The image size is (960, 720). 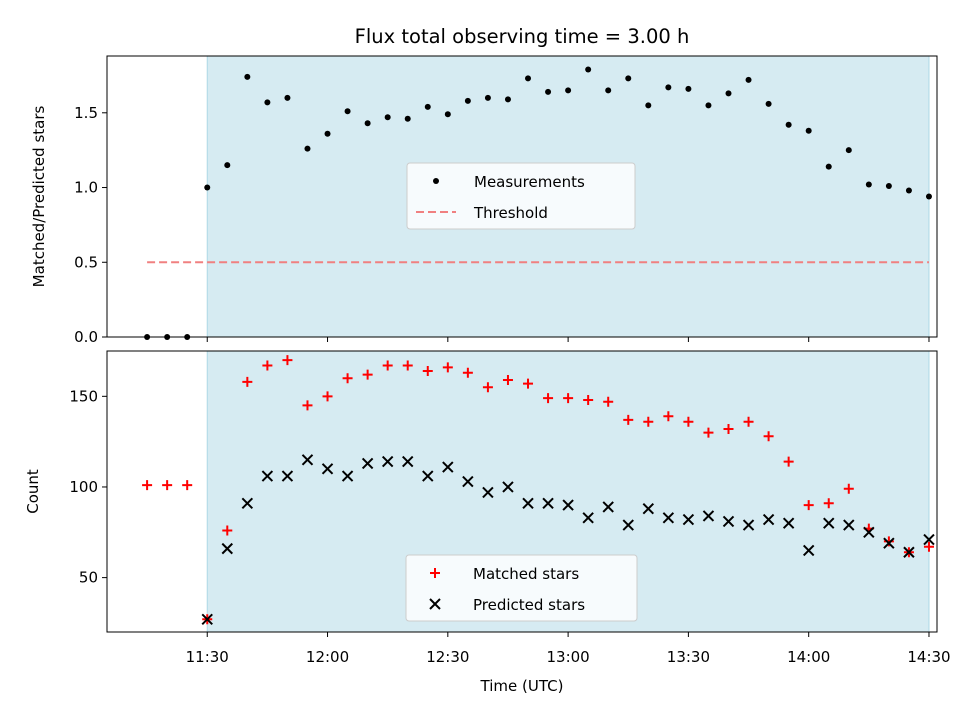 I want to click on x-axis-label: Time (UTC), so click(x=522, y=686).